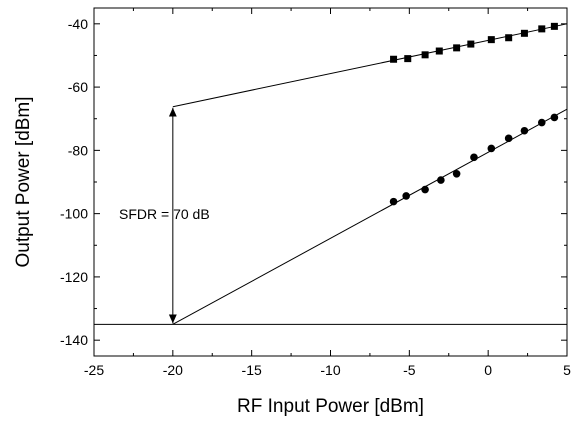 The width and height of the screenshot is (571, 422). What do you see at coordinates (78, 150) in the screenshot?
I see `y-tick-label: -80` at bounding box center [78, 150].